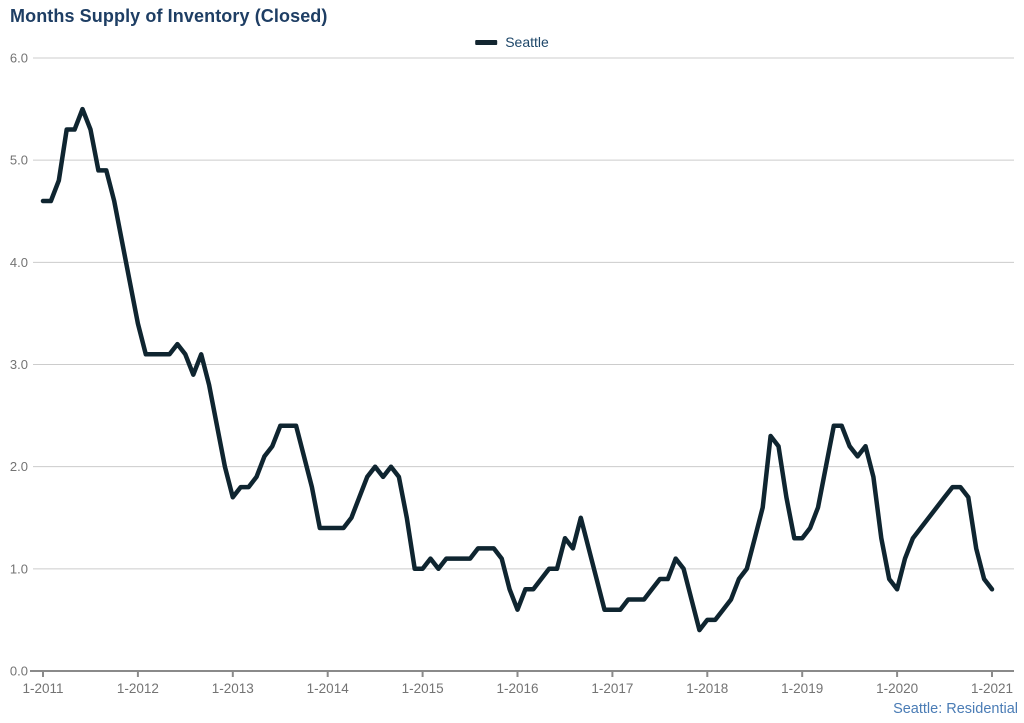  I want to click on x-axis-tick-label: 1-2014, so click(328, 688).